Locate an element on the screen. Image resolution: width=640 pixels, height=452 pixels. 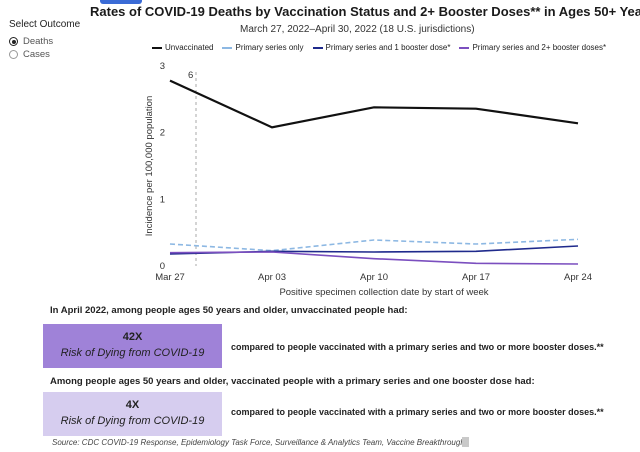
x-tick-label: Apr 03 is located at coordinates (272, 277).